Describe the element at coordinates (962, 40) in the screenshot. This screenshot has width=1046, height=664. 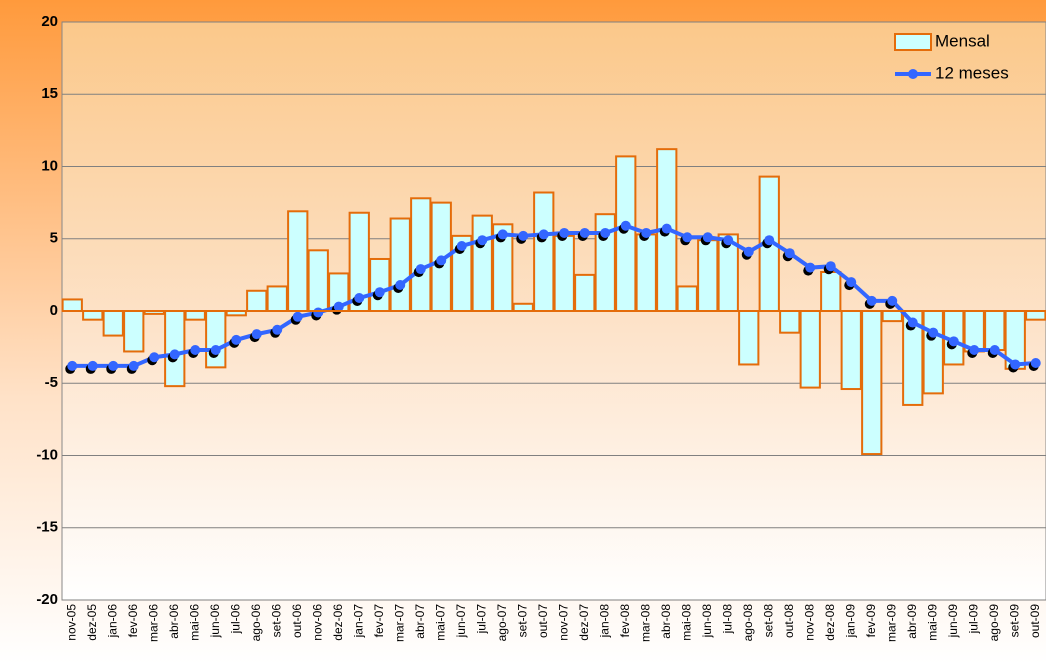
I see `legend-label: Mensal` at that location.